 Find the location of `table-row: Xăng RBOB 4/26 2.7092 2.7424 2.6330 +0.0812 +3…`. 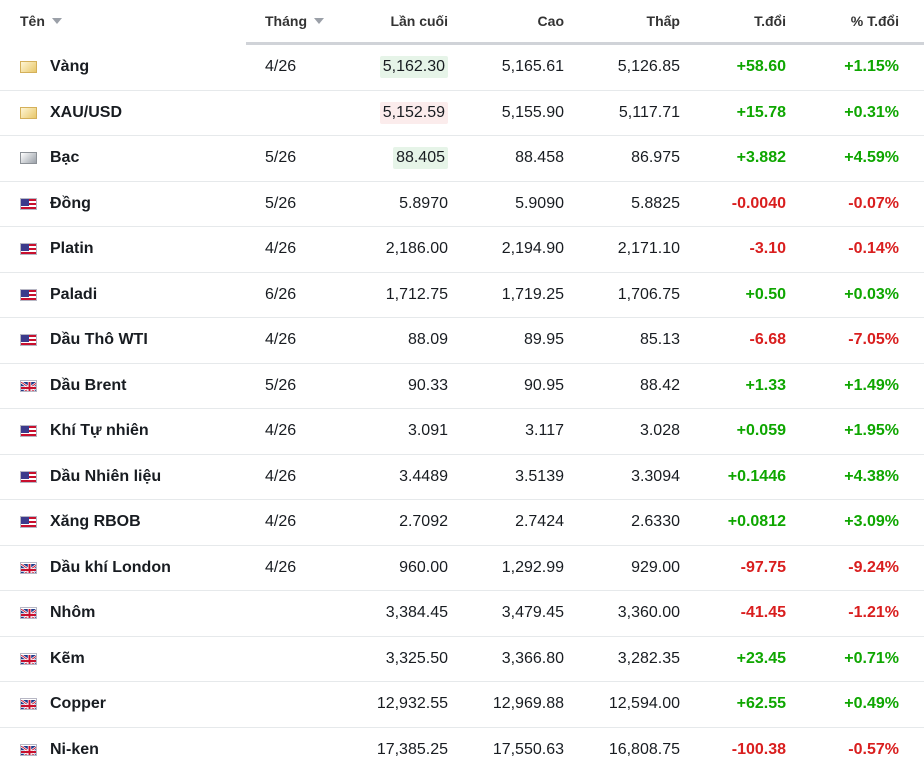

table-row: Xăng RBOB 4/26 2.7092 2.7424 2.6330 +0.0812 +3… is located at coordinates (462, 523).